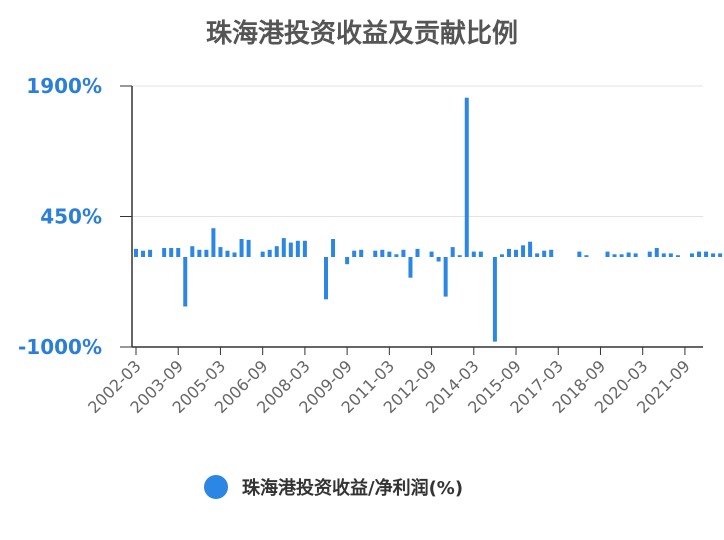  Describe the element at coordinates (71, 217) in the screenshot. I see `y-tick-label: 450%` at that location.